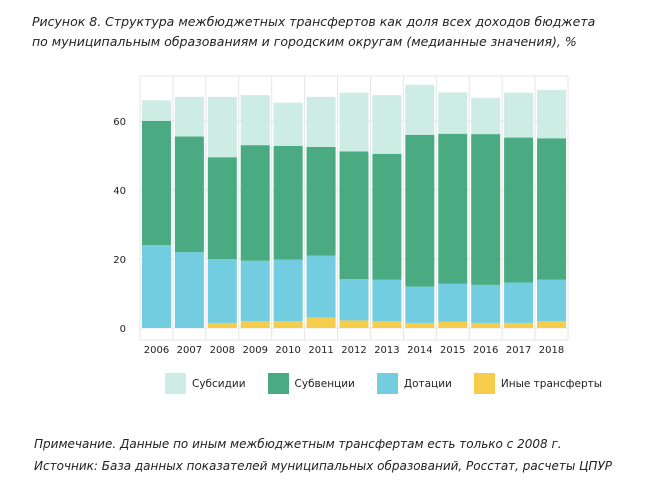 The width and height of the screenshot is (656, 496). I want to click on legend-swatch-subsidies, so click(175, 383).